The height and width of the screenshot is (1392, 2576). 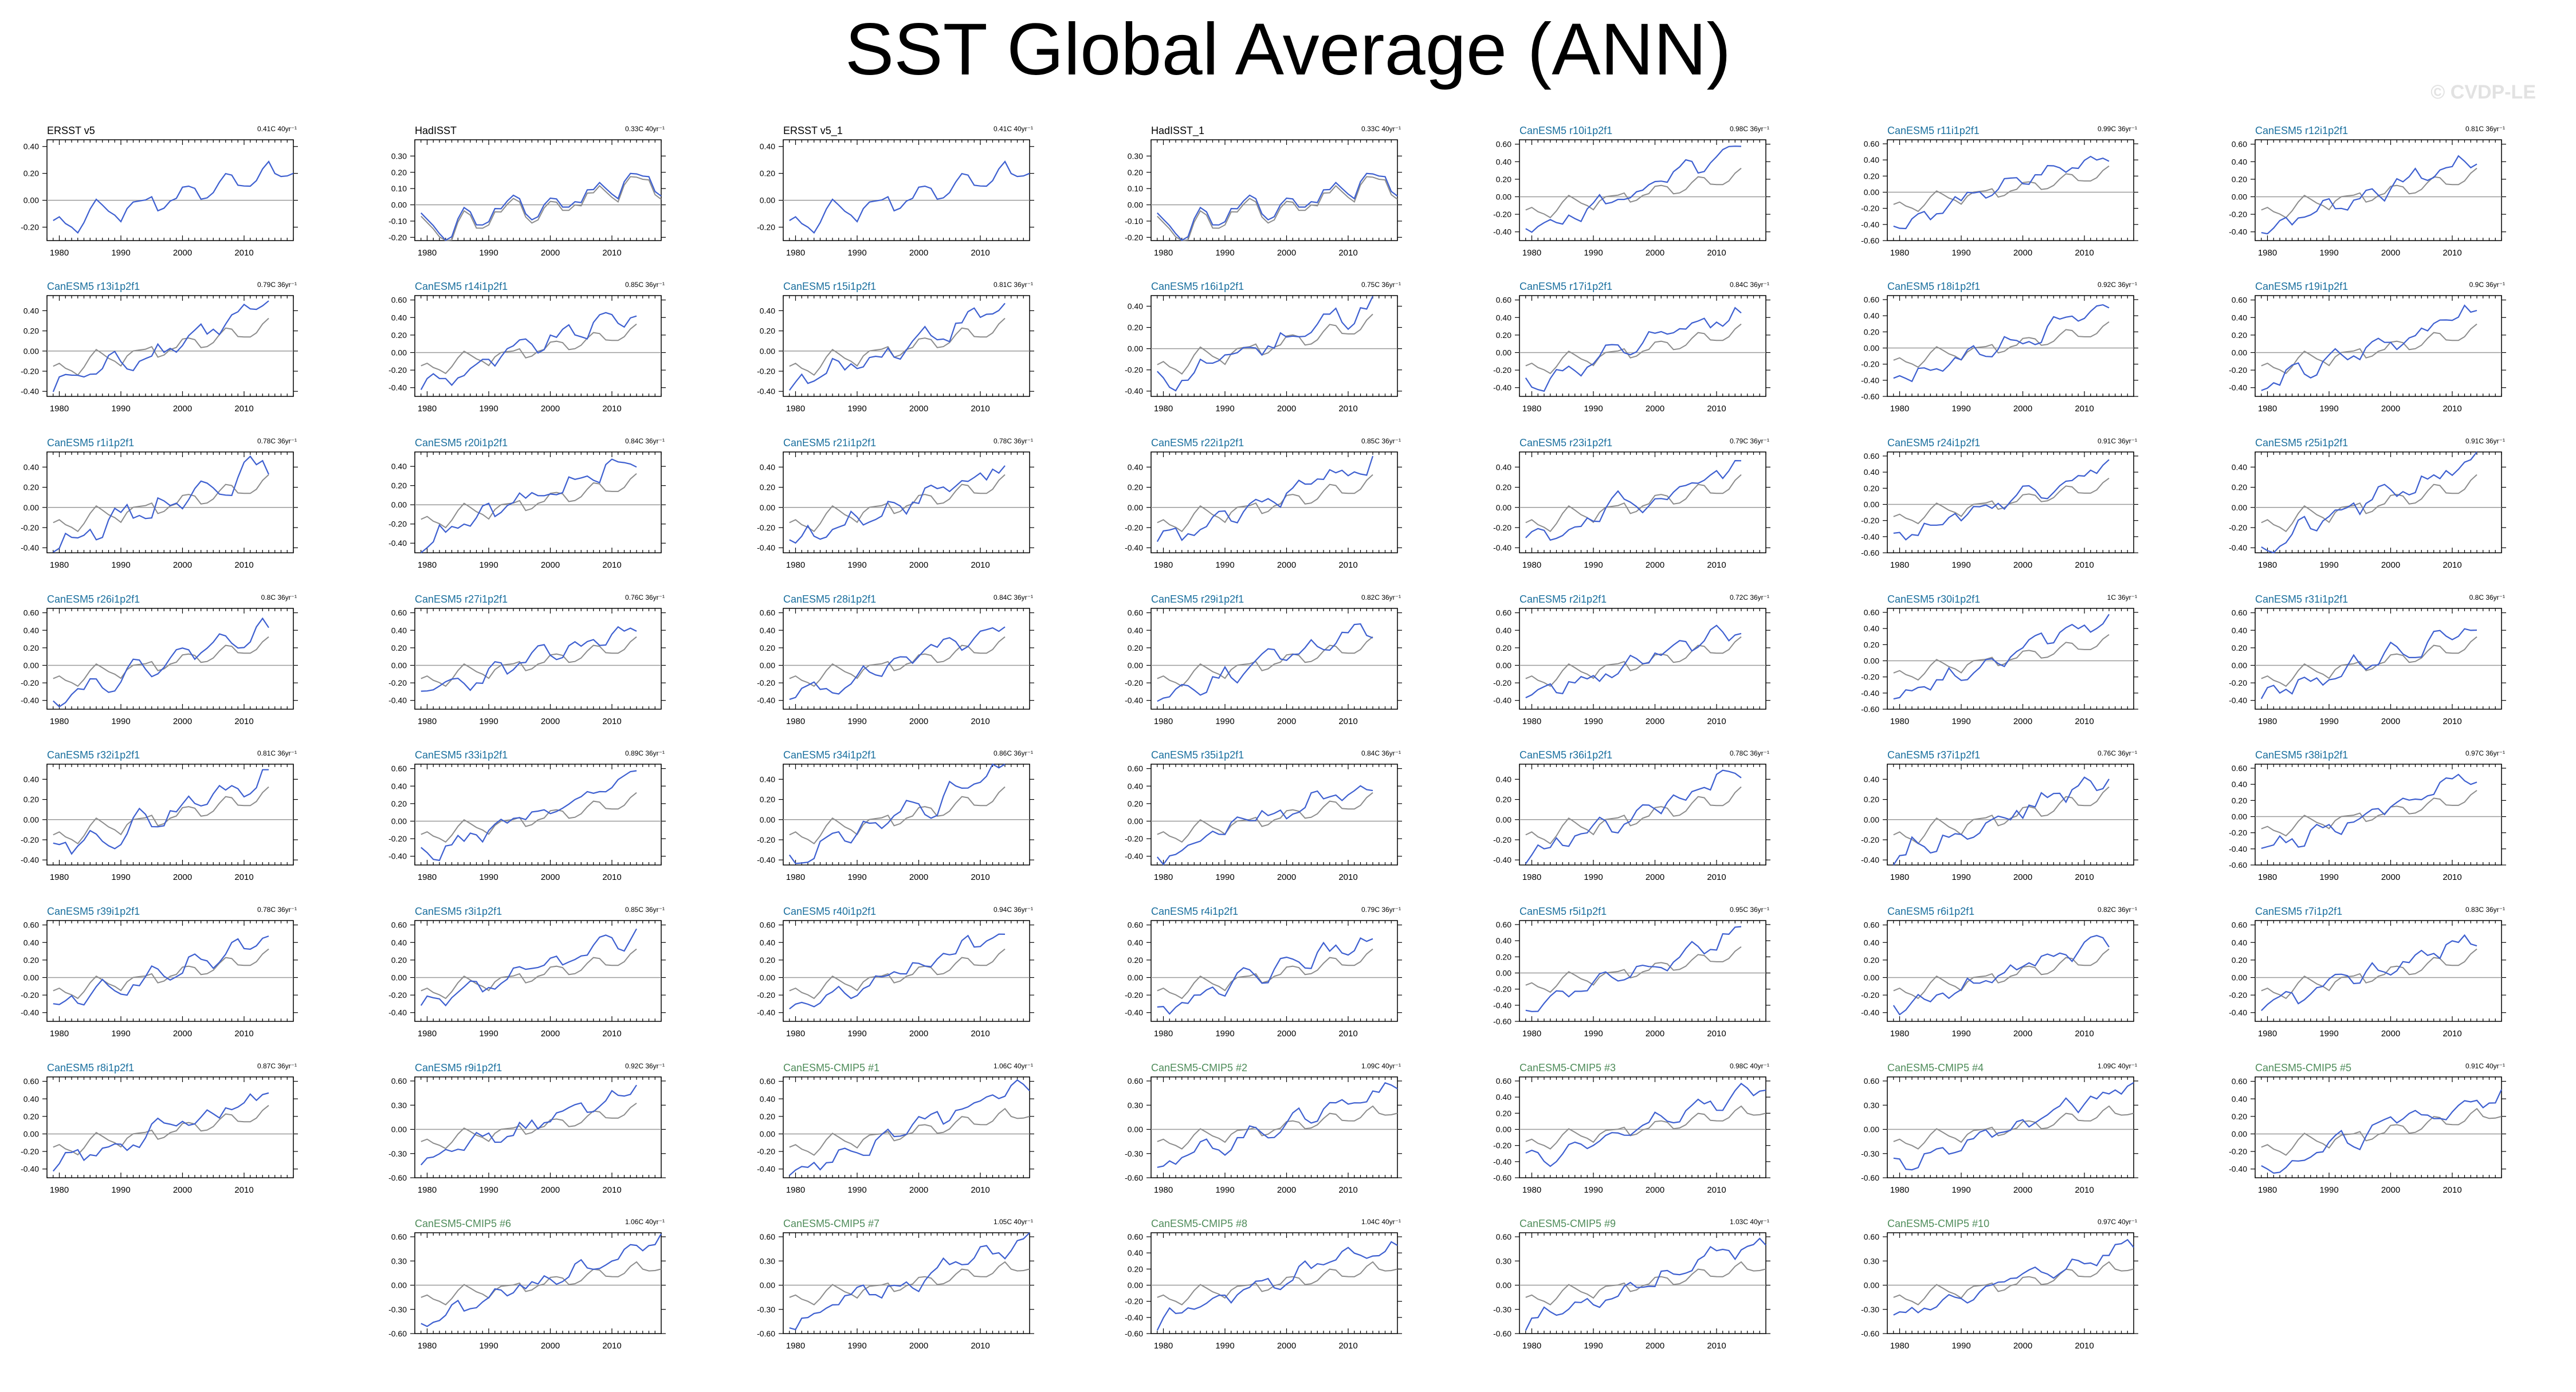 I want to click on panel-title: CanESM5 r29i1p2f1, so click(x=1197, y=599).